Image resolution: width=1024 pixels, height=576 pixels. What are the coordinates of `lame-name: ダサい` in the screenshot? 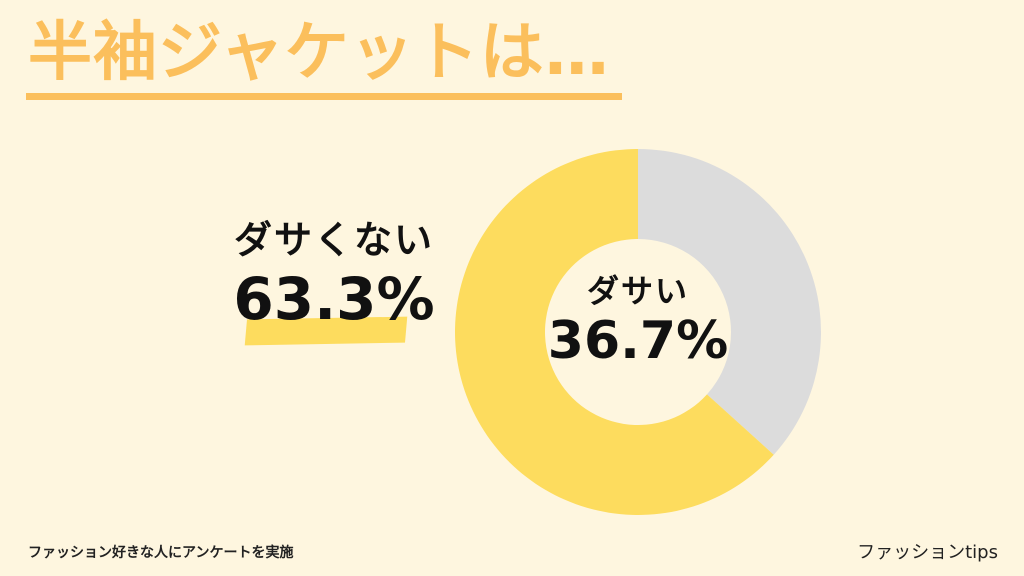 It's located at (637, 291).